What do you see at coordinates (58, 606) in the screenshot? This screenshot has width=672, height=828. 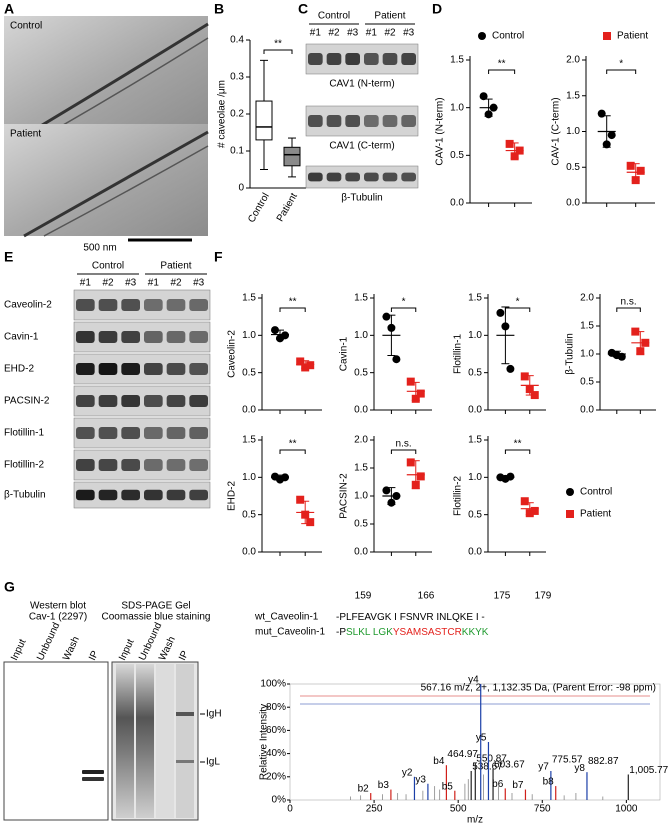 I see `blot-title: Western blot` at bounding box center [58, 606].